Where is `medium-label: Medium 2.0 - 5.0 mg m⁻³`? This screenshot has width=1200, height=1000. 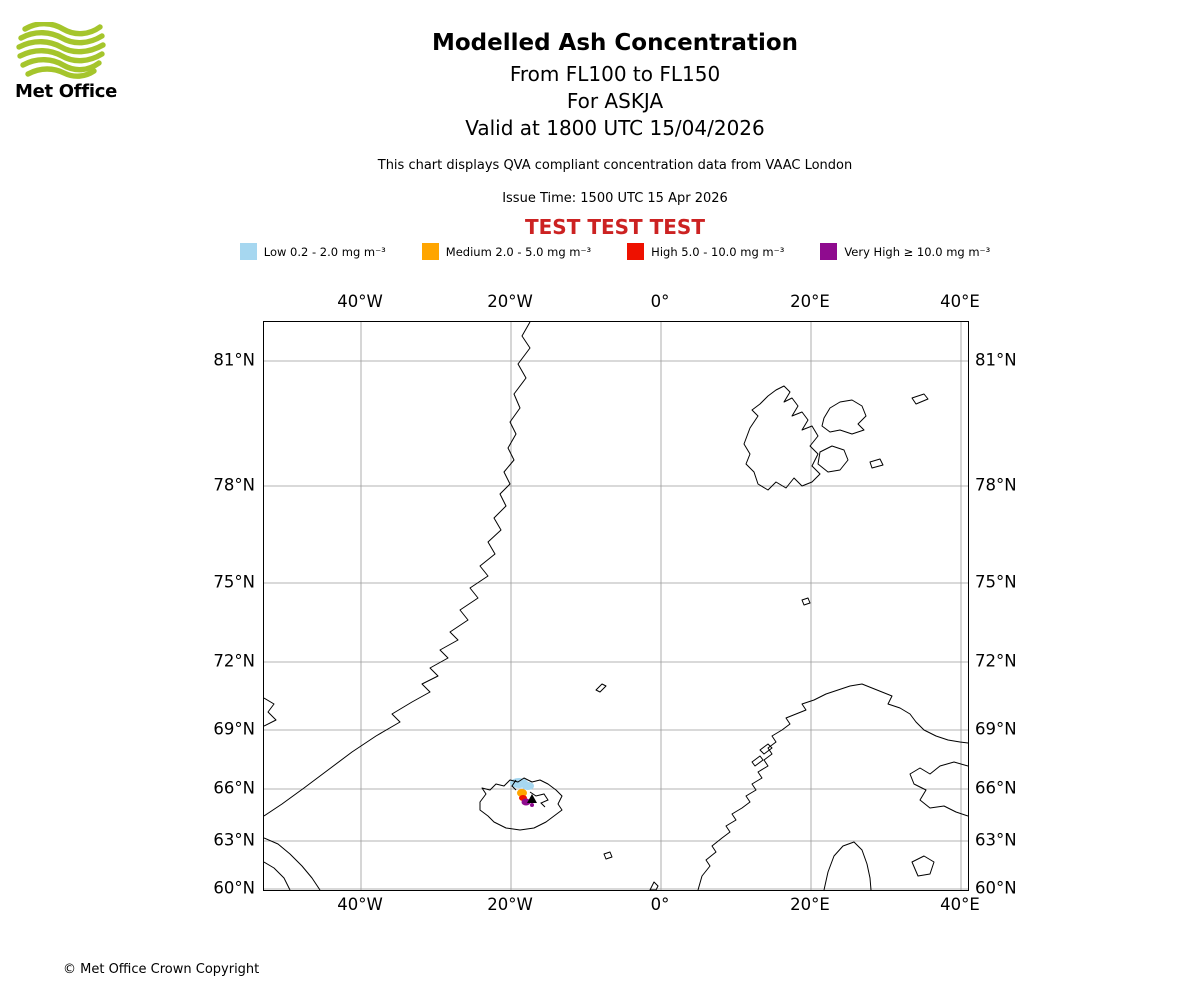
medium-label: Medium 2.0 - 5.0 mg m⁻³ is located at coordinates (518, 251).